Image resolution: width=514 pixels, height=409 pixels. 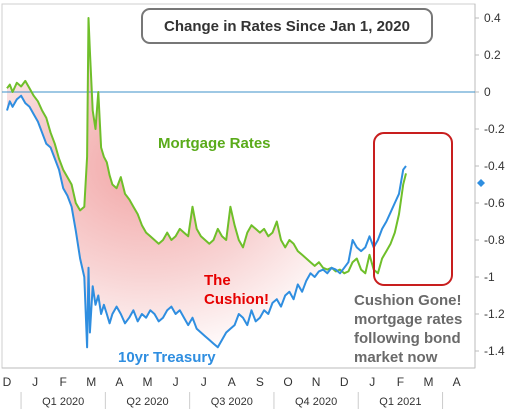 I want to click on quarter-labels: Q1 2020 Q2 2020 Q3 2020 Q4 2020 Q1 2021, so click(x=232, y=400).